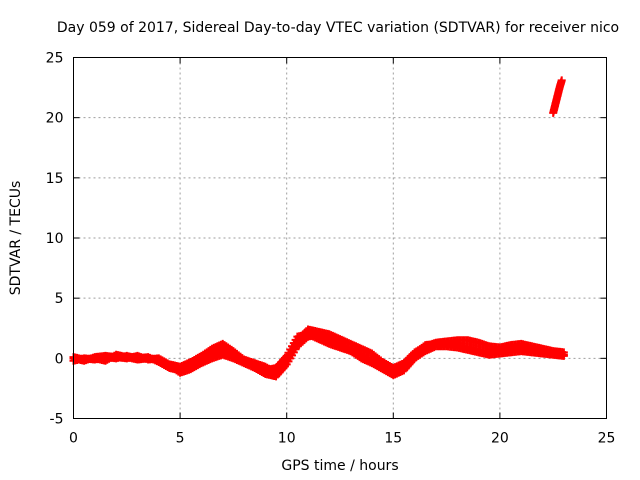 The height and width of the screenshot is (480, 640). I want to click on x-tick-label: 10, so click(287, 439).